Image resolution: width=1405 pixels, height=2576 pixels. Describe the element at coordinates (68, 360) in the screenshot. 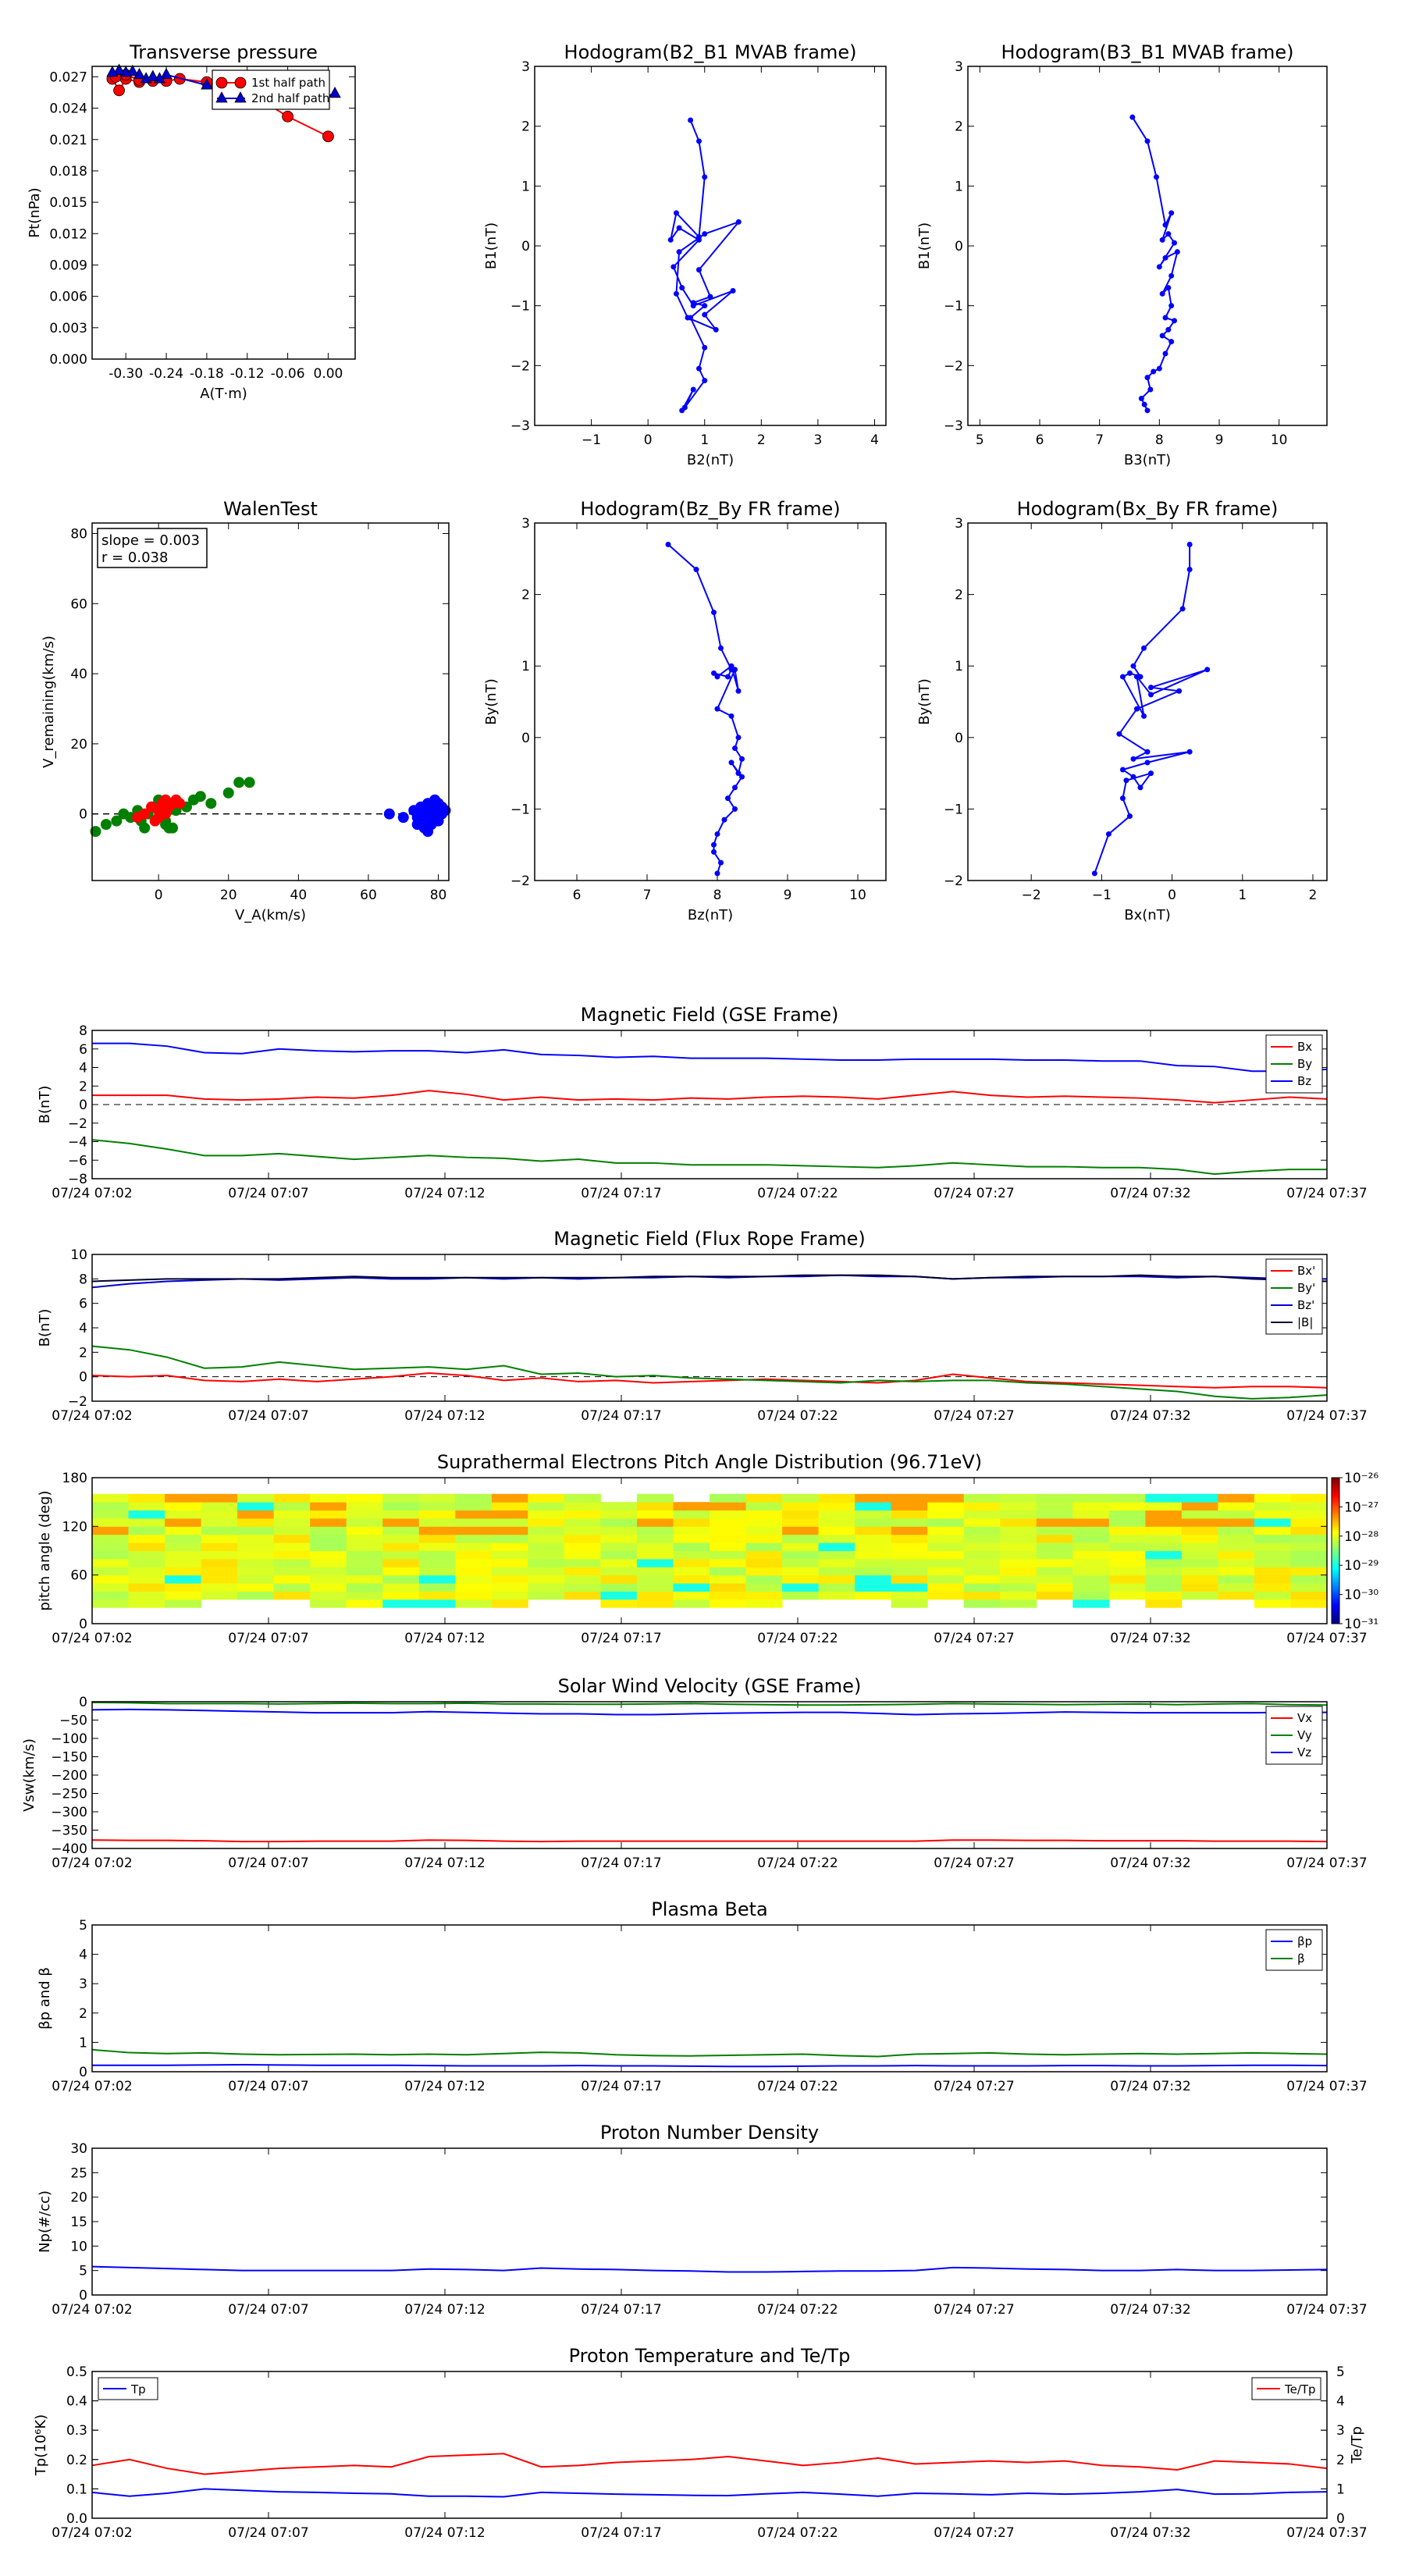

I see `y-tick-label: 0.000` at that location.